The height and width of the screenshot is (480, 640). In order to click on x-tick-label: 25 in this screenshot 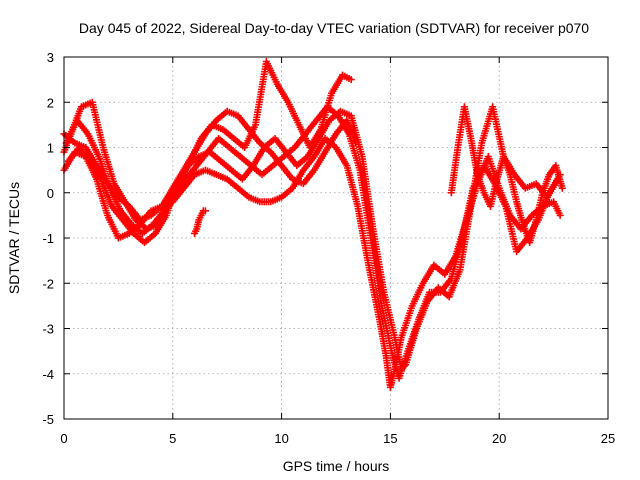, I will do `click(608, 438)`.